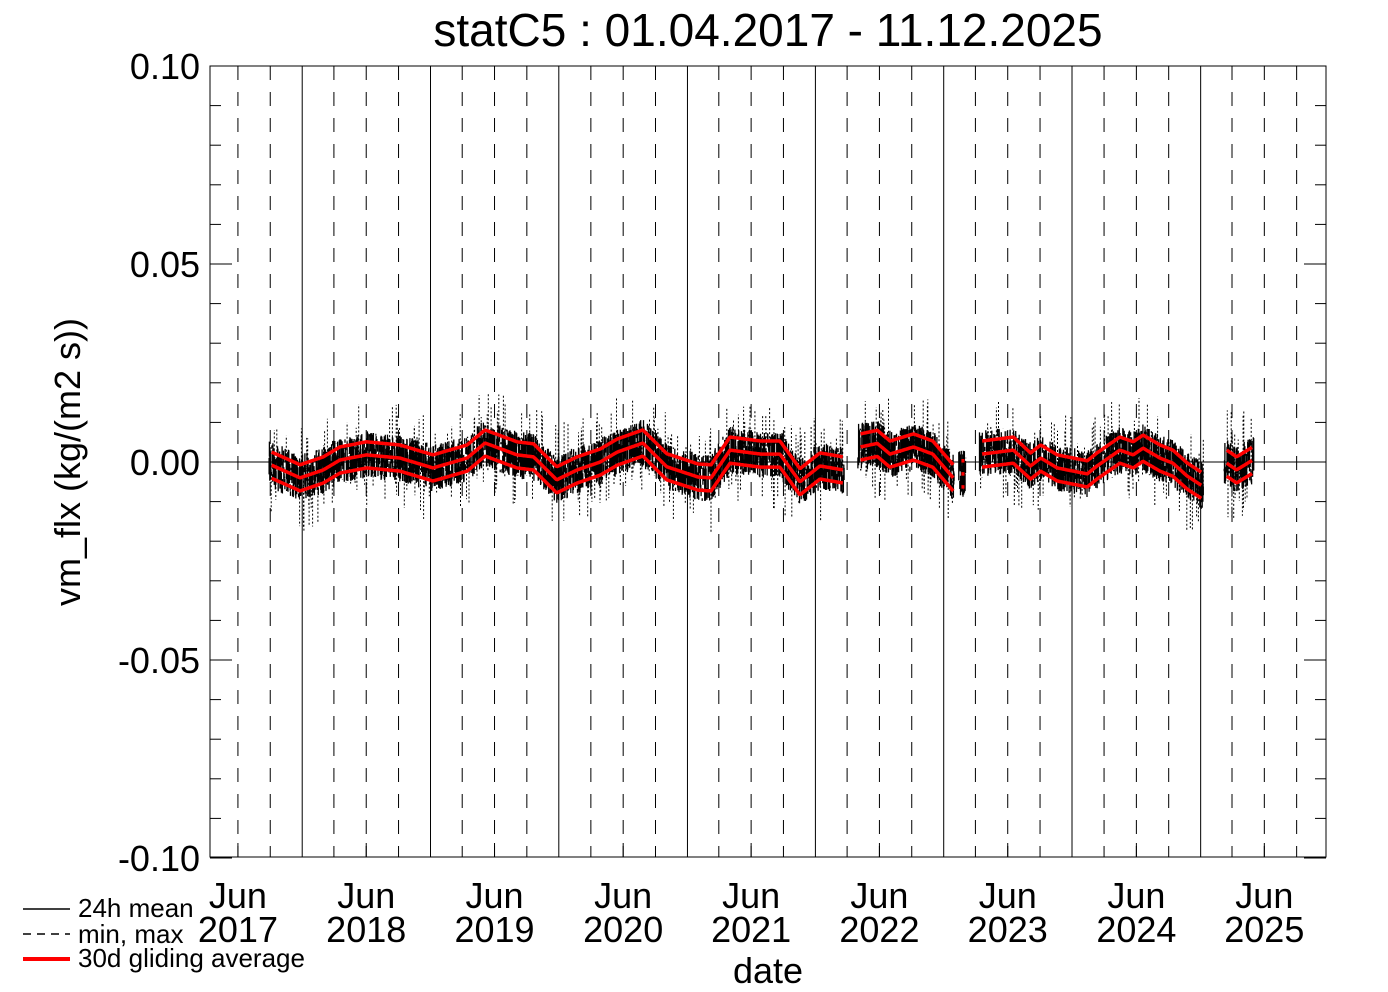 The width and height of the screenshot is (1388, 992). I want to click on legend-label-gliding-average: 30d gliding average, so click(191, 958).